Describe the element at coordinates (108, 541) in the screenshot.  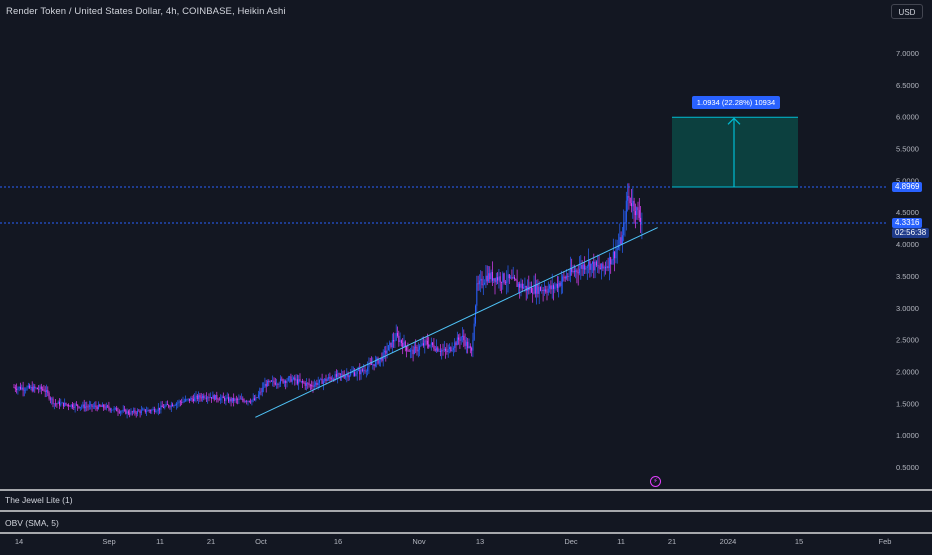
I see `x-tick-label: Sep` at that location.